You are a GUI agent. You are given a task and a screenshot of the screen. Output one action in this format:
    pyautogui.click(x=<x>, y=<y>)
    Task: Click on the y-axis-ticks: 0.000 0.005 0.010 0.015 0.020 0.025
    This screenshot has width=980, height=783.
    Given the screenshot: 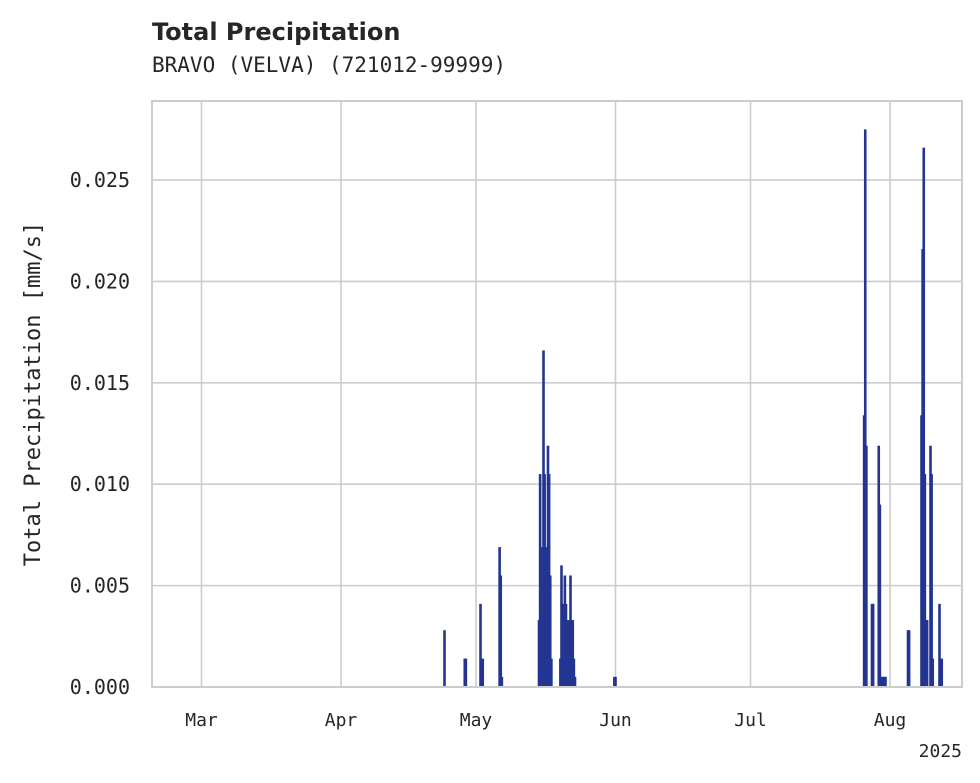 What is the action you would take?
    pyautogui.click(x=100, y=433)
    